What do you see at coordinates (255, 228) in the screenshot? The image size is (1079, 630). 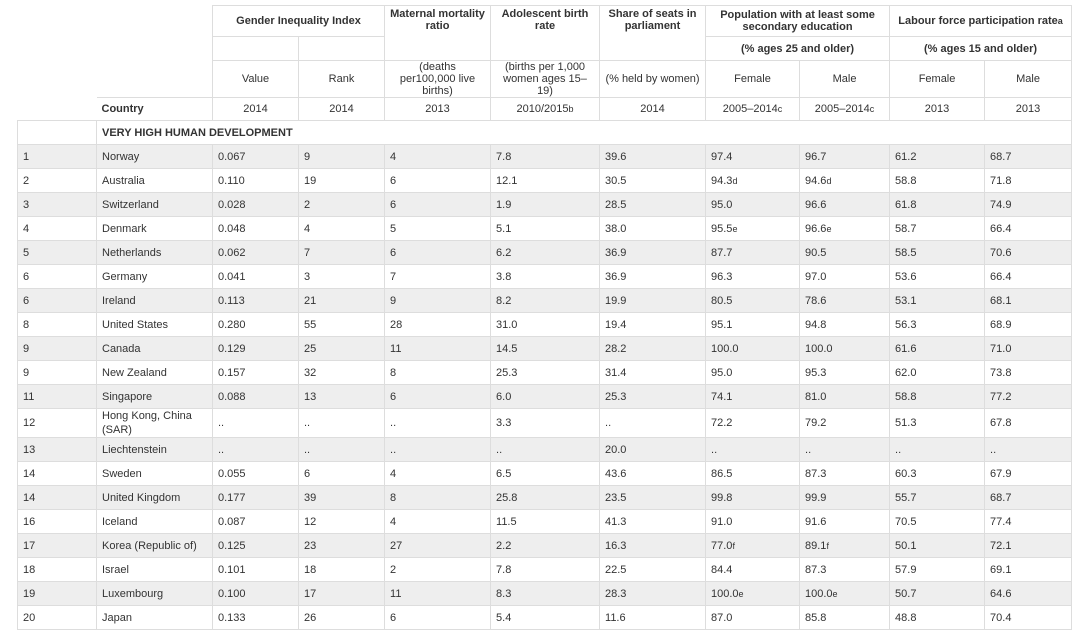 I see `gii-value-cell: 0.048` at bounding box center [255, 228].